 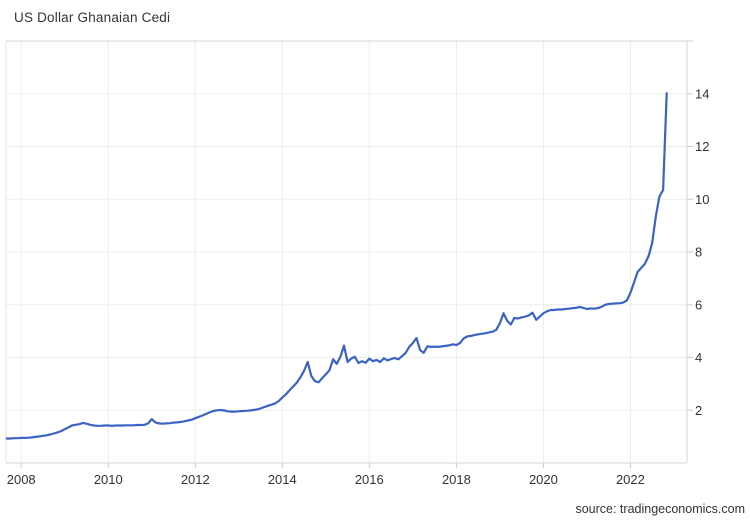 I want to click on y-axis-tick-label: 12, so click(x=702, y=146).